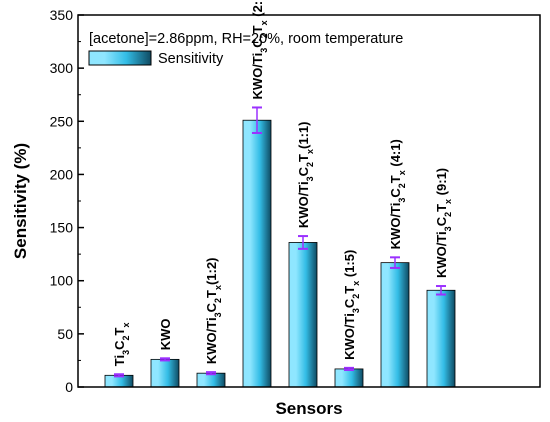  Describe the element at coordinates (62, 228) in the screenshot. I see `y-tick-label: 150` at that location.